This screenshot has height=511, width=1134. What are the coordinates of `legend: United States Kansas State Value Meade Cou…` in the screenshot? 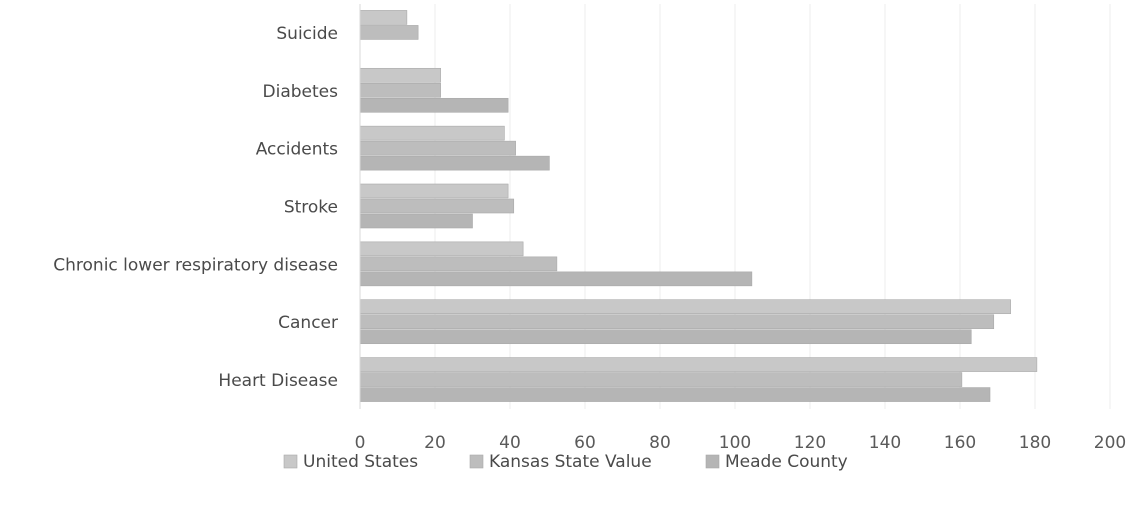 It's located at (565, 462).